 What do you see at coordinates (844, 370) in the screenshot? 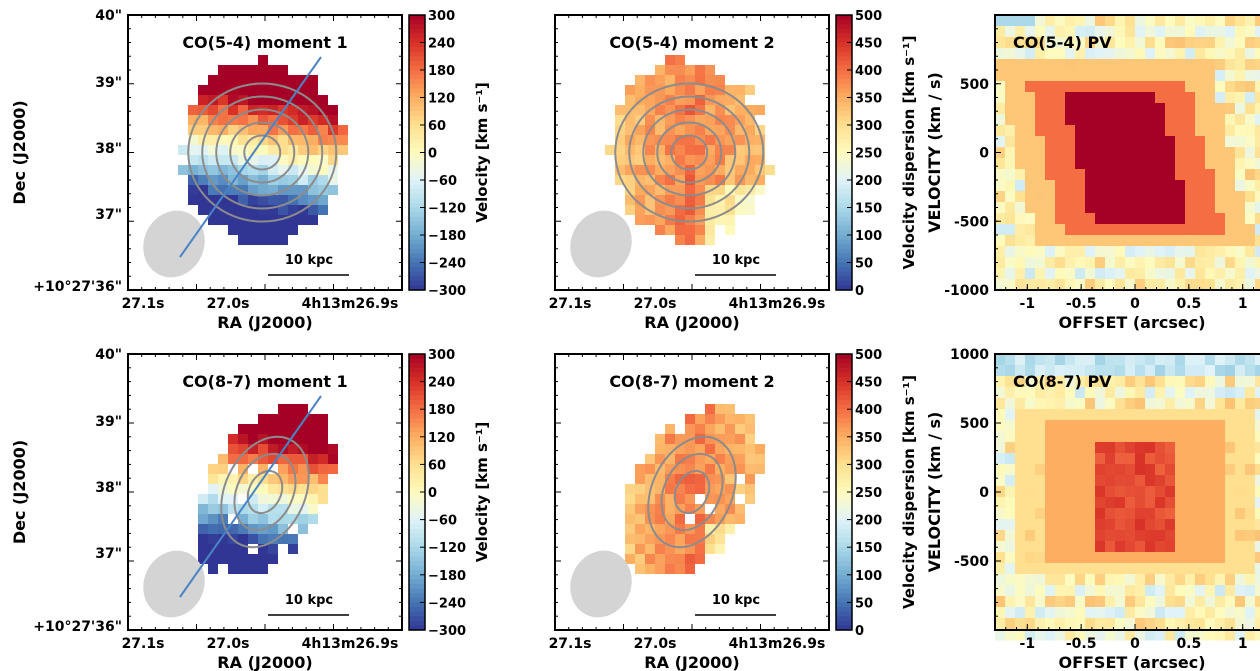
I see `co87-mom2-colorbar-swatch` at bounding box center [844, 370].